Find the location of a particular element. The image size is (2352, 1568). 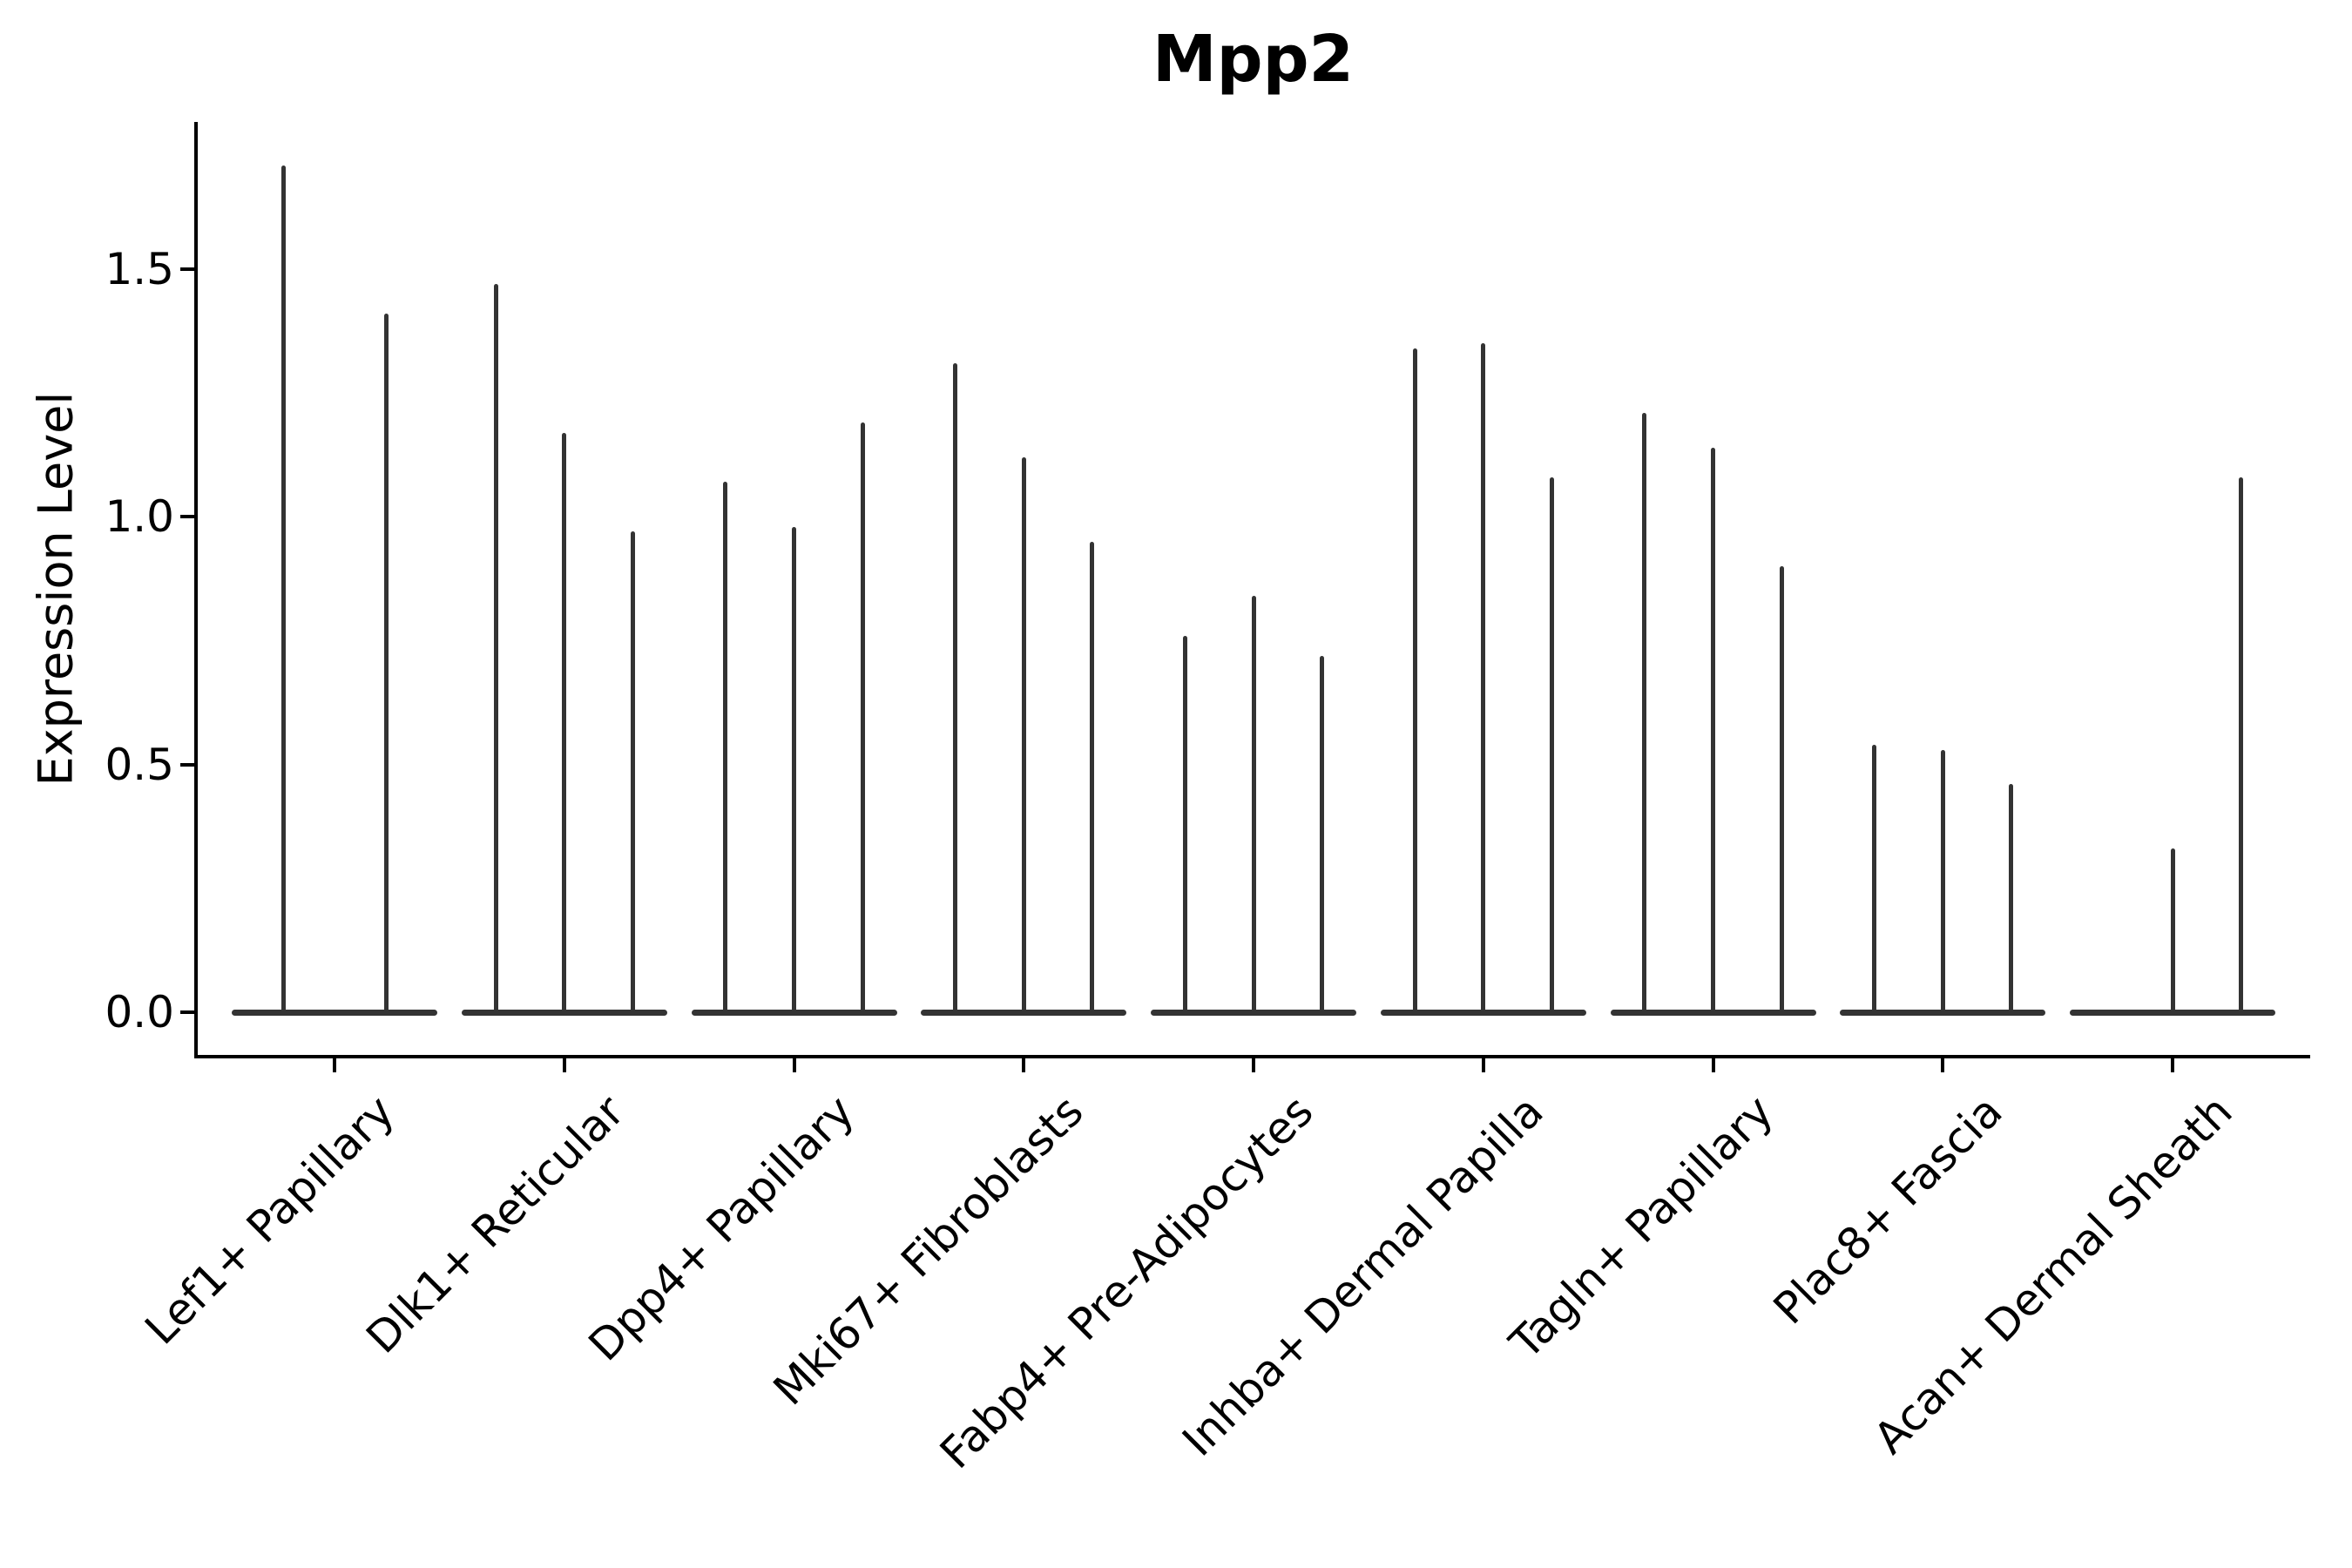

chart-title: Mpp2 is located at coordinates (1253, 59).